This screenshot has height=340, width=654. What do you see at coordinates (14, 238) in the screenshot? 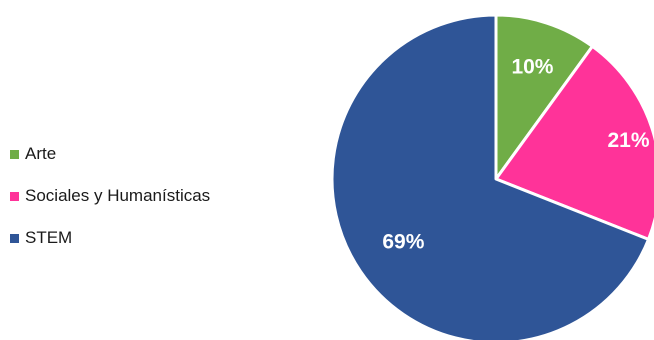
I see `legend-swatch-stem` at bounding box center [14, 238].